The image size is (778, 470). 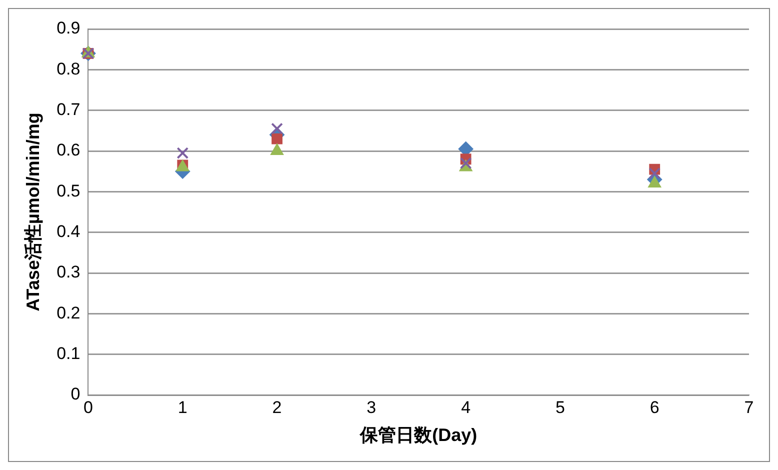 What do you see at coordinates (277, 407) in the screenshot?
I see `x-tick-label: 2` at bounding box center [277, 407].